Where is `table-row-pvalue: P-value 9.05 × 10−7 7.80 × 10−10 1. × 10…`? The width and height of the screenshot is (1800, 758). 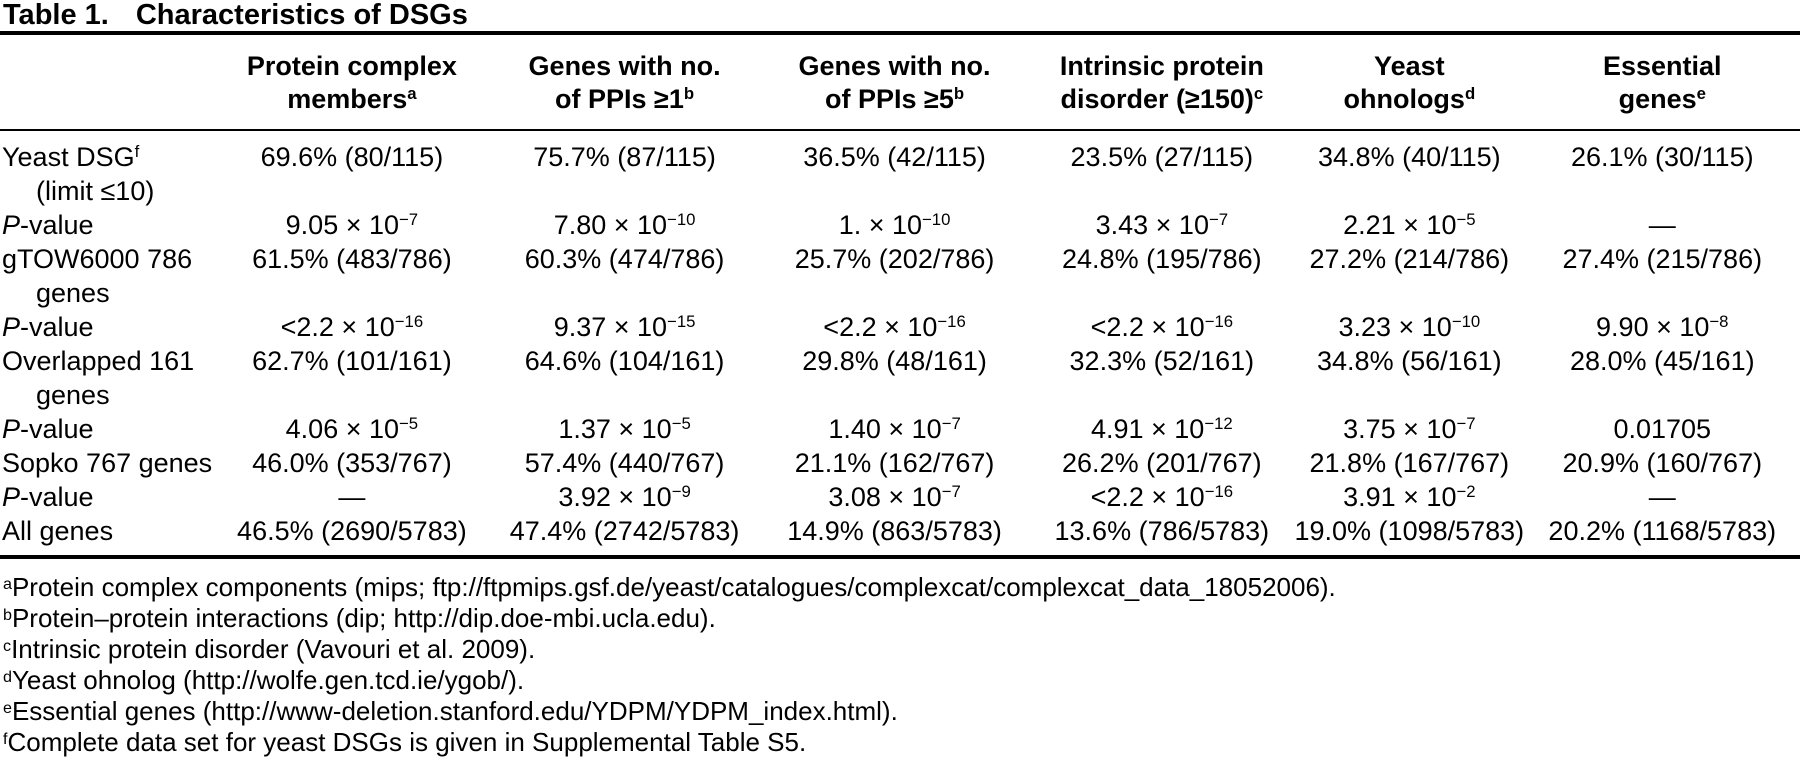
table-row-pvalue: P-value 9.05 × 10−7 7.80 × 10−10 1. × 10… is located at coordinates (900, 225).